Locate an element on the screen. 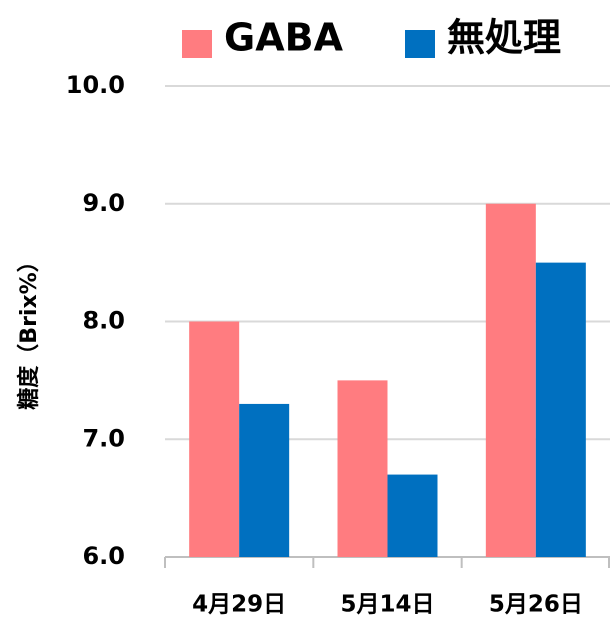 The height and width of the screenshot is (620, 610). legend-label: GABA is located at coordinates (284, 38).